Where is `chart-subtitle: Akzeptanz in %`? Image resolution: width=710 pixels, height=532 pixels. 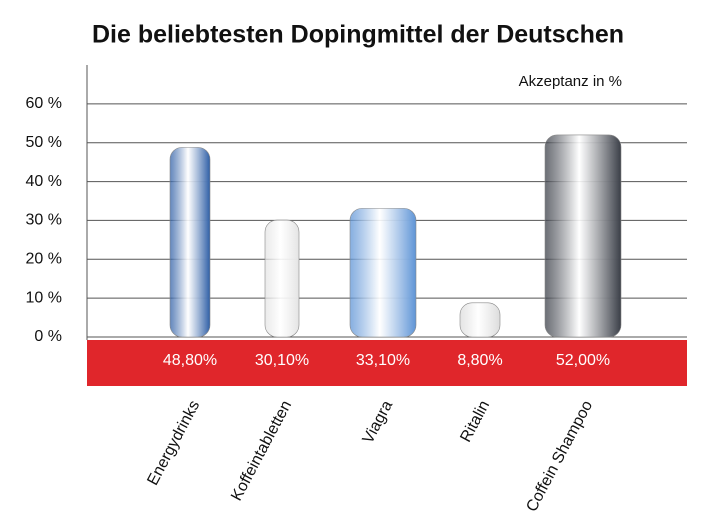 chart-subtitle: Akzeptanz in % is located at coordinates (570, 81).